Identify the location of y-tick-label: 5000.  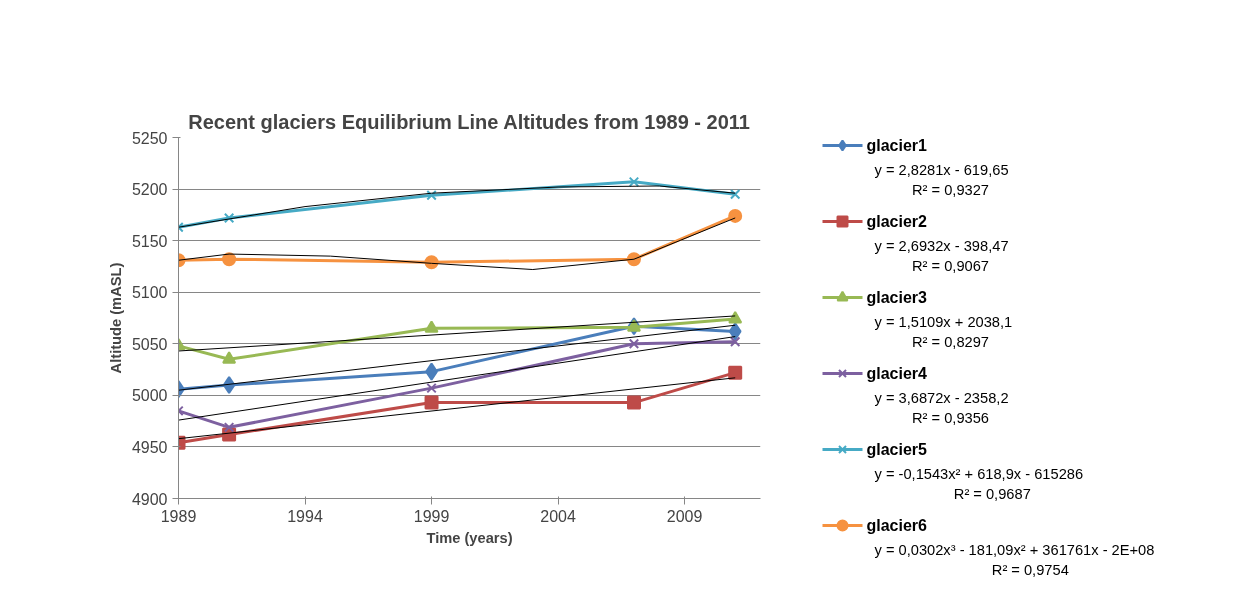
(149, 396).